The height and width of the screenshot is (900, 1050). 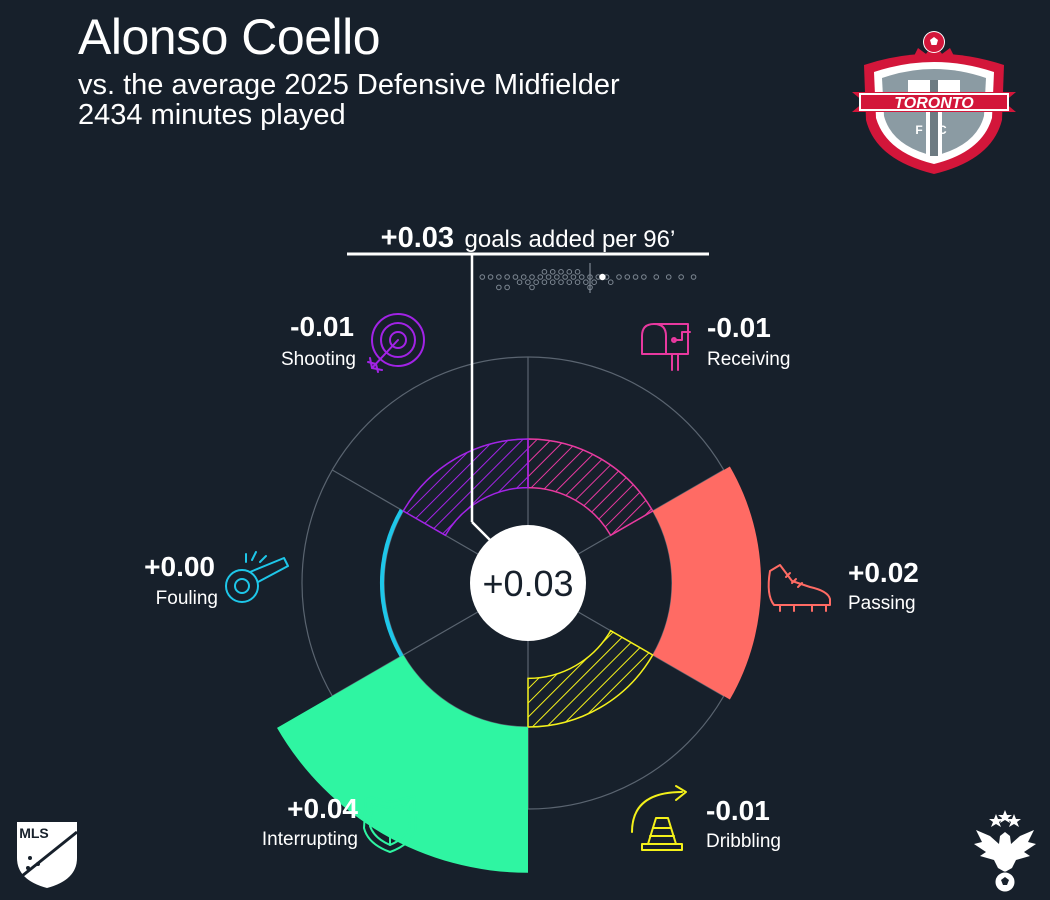 I want to click on total-header: +0.03 goals added per 96’, so click(x=528, y=239).